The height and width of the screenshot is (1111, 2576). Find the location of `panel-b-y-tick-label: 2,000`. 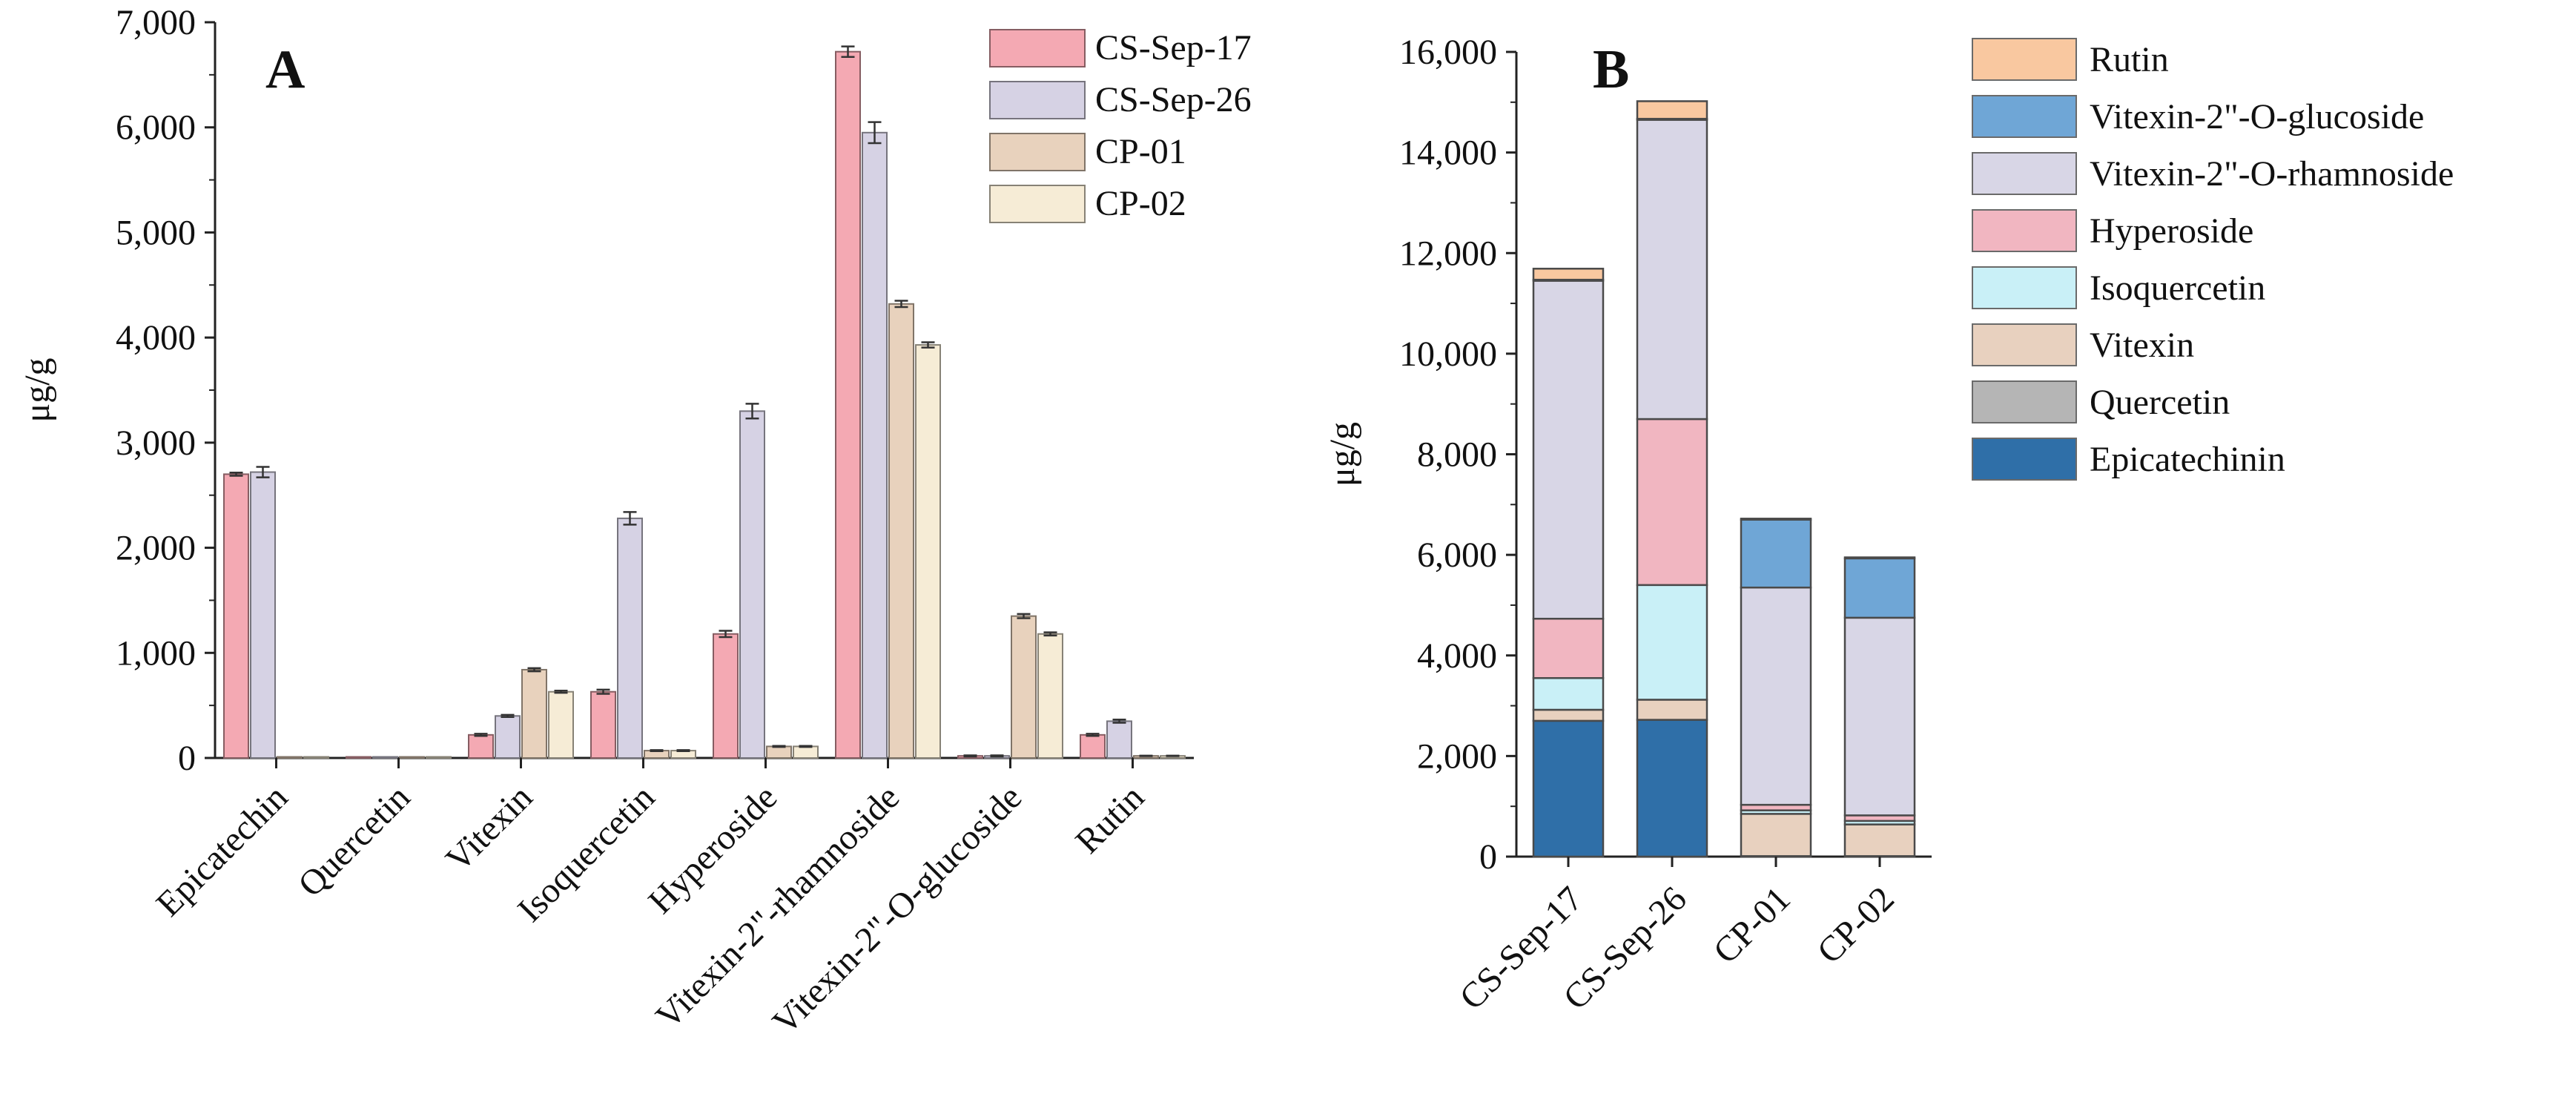

panel-b-y-tick-label: 2,000 is located at coordinates (1457, 756).